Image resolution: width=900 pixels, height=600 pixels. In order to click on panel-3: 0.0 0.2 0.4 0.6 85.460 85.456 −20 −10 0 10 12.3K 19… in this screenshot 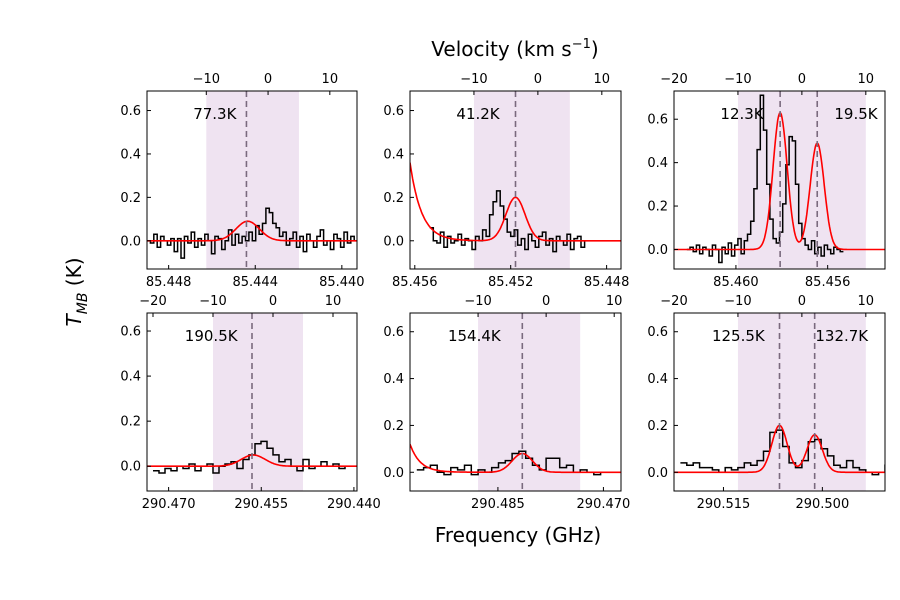, I will do `click(766, 181)`.